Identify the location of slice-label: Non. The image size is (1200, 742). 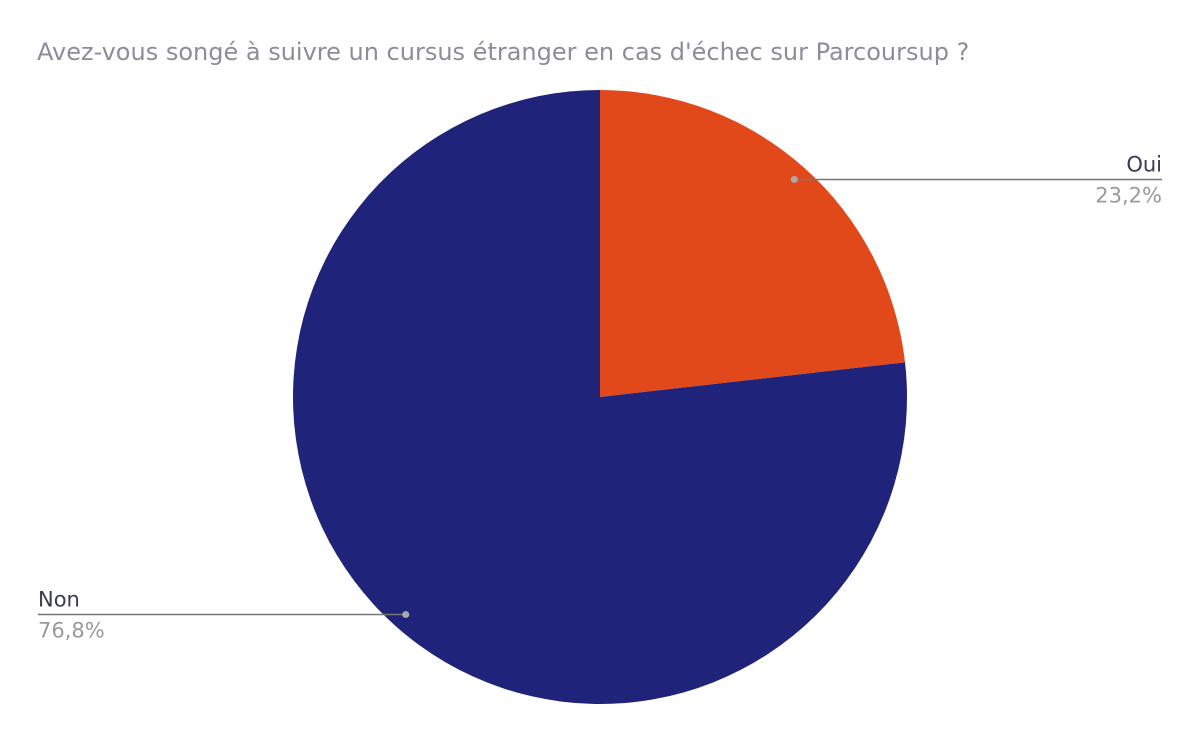
(59, 600).